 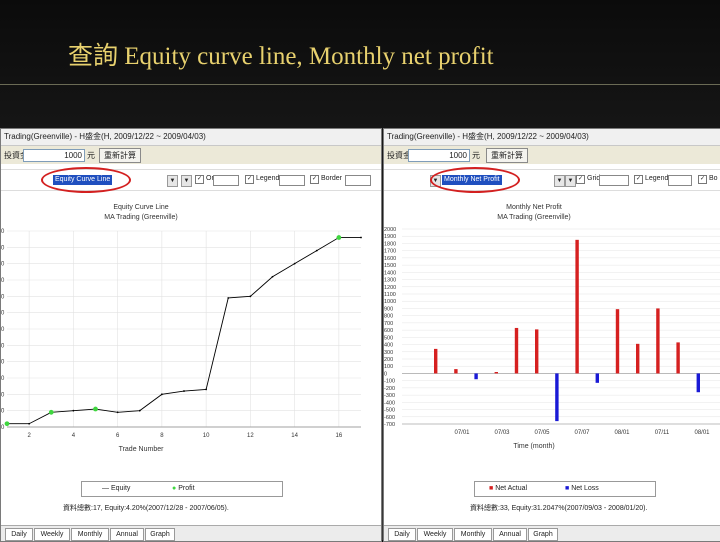 What do you see at coordinates (339, 436) in the screenshot?
I see `x-tick-label: 16` at bounding box center [339, 436].